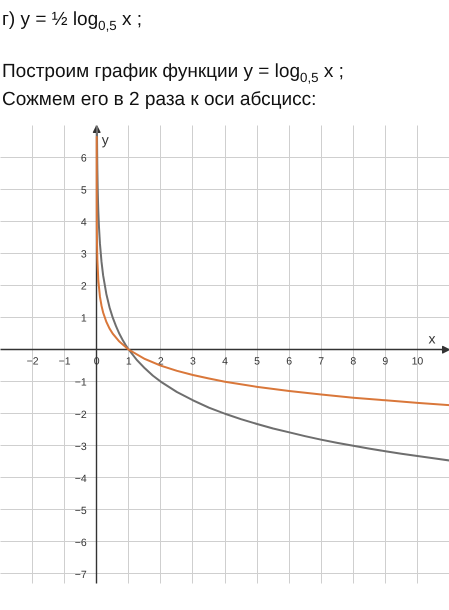 The height and width of the screenshot is (610, 449). Describe the element at coordinates (83, 158) in the screenshot. I see `y-tick-label: 6` at that location.